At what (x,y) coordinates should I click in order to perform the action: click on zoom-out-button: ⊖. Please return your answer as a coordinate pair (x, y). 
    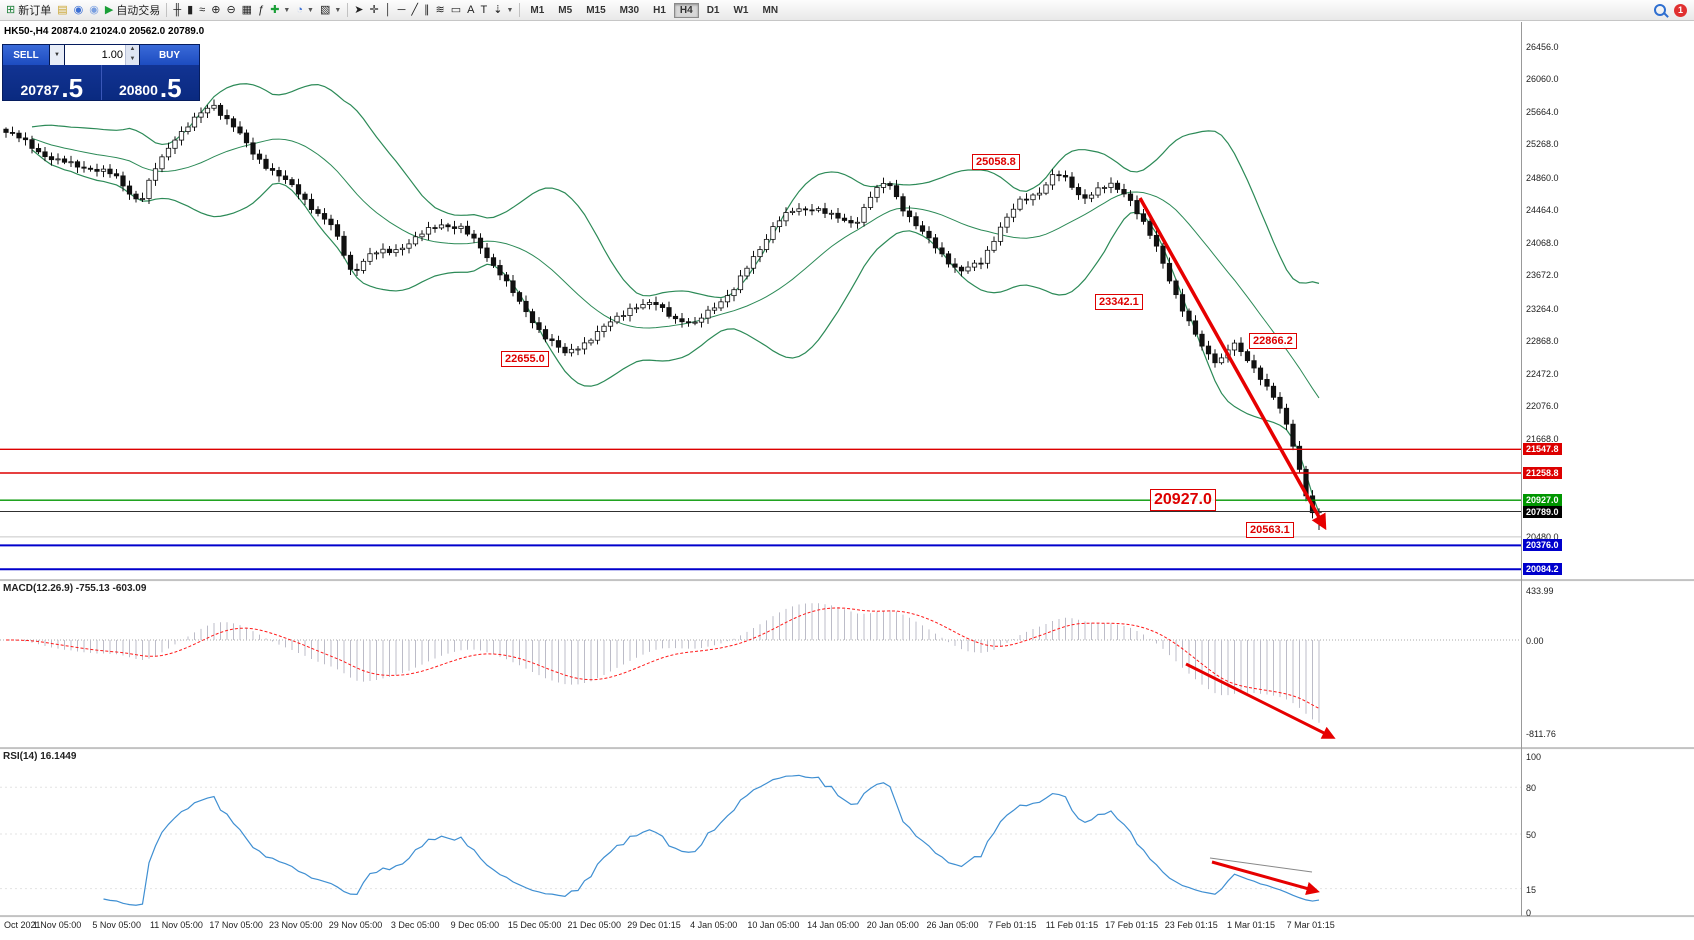
    Looking at the image, I should click on (230, 10).